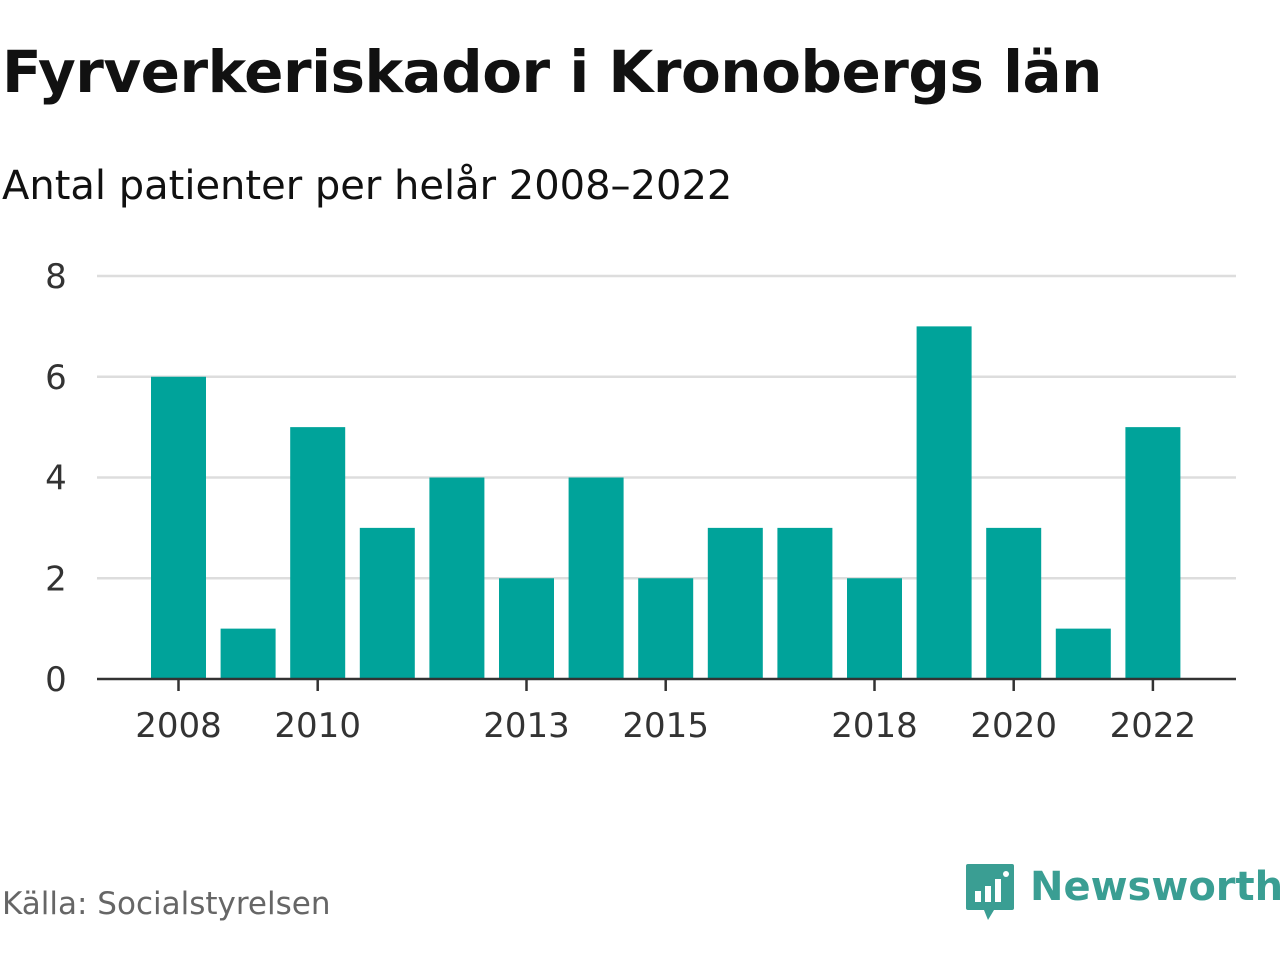 The height and width of the screenshot is (960, 1280). Describe the element at coordinates (56, 680) in the screenshot. I see `y-tick-label: 0` at that location.